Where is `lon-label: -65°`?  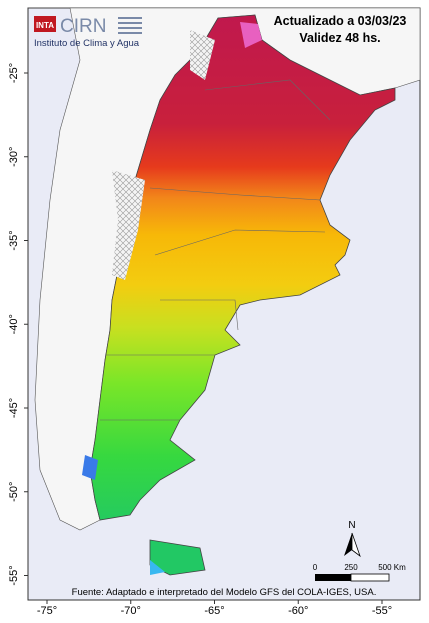
lon-label: -65° is located at coordinates (214, 611).